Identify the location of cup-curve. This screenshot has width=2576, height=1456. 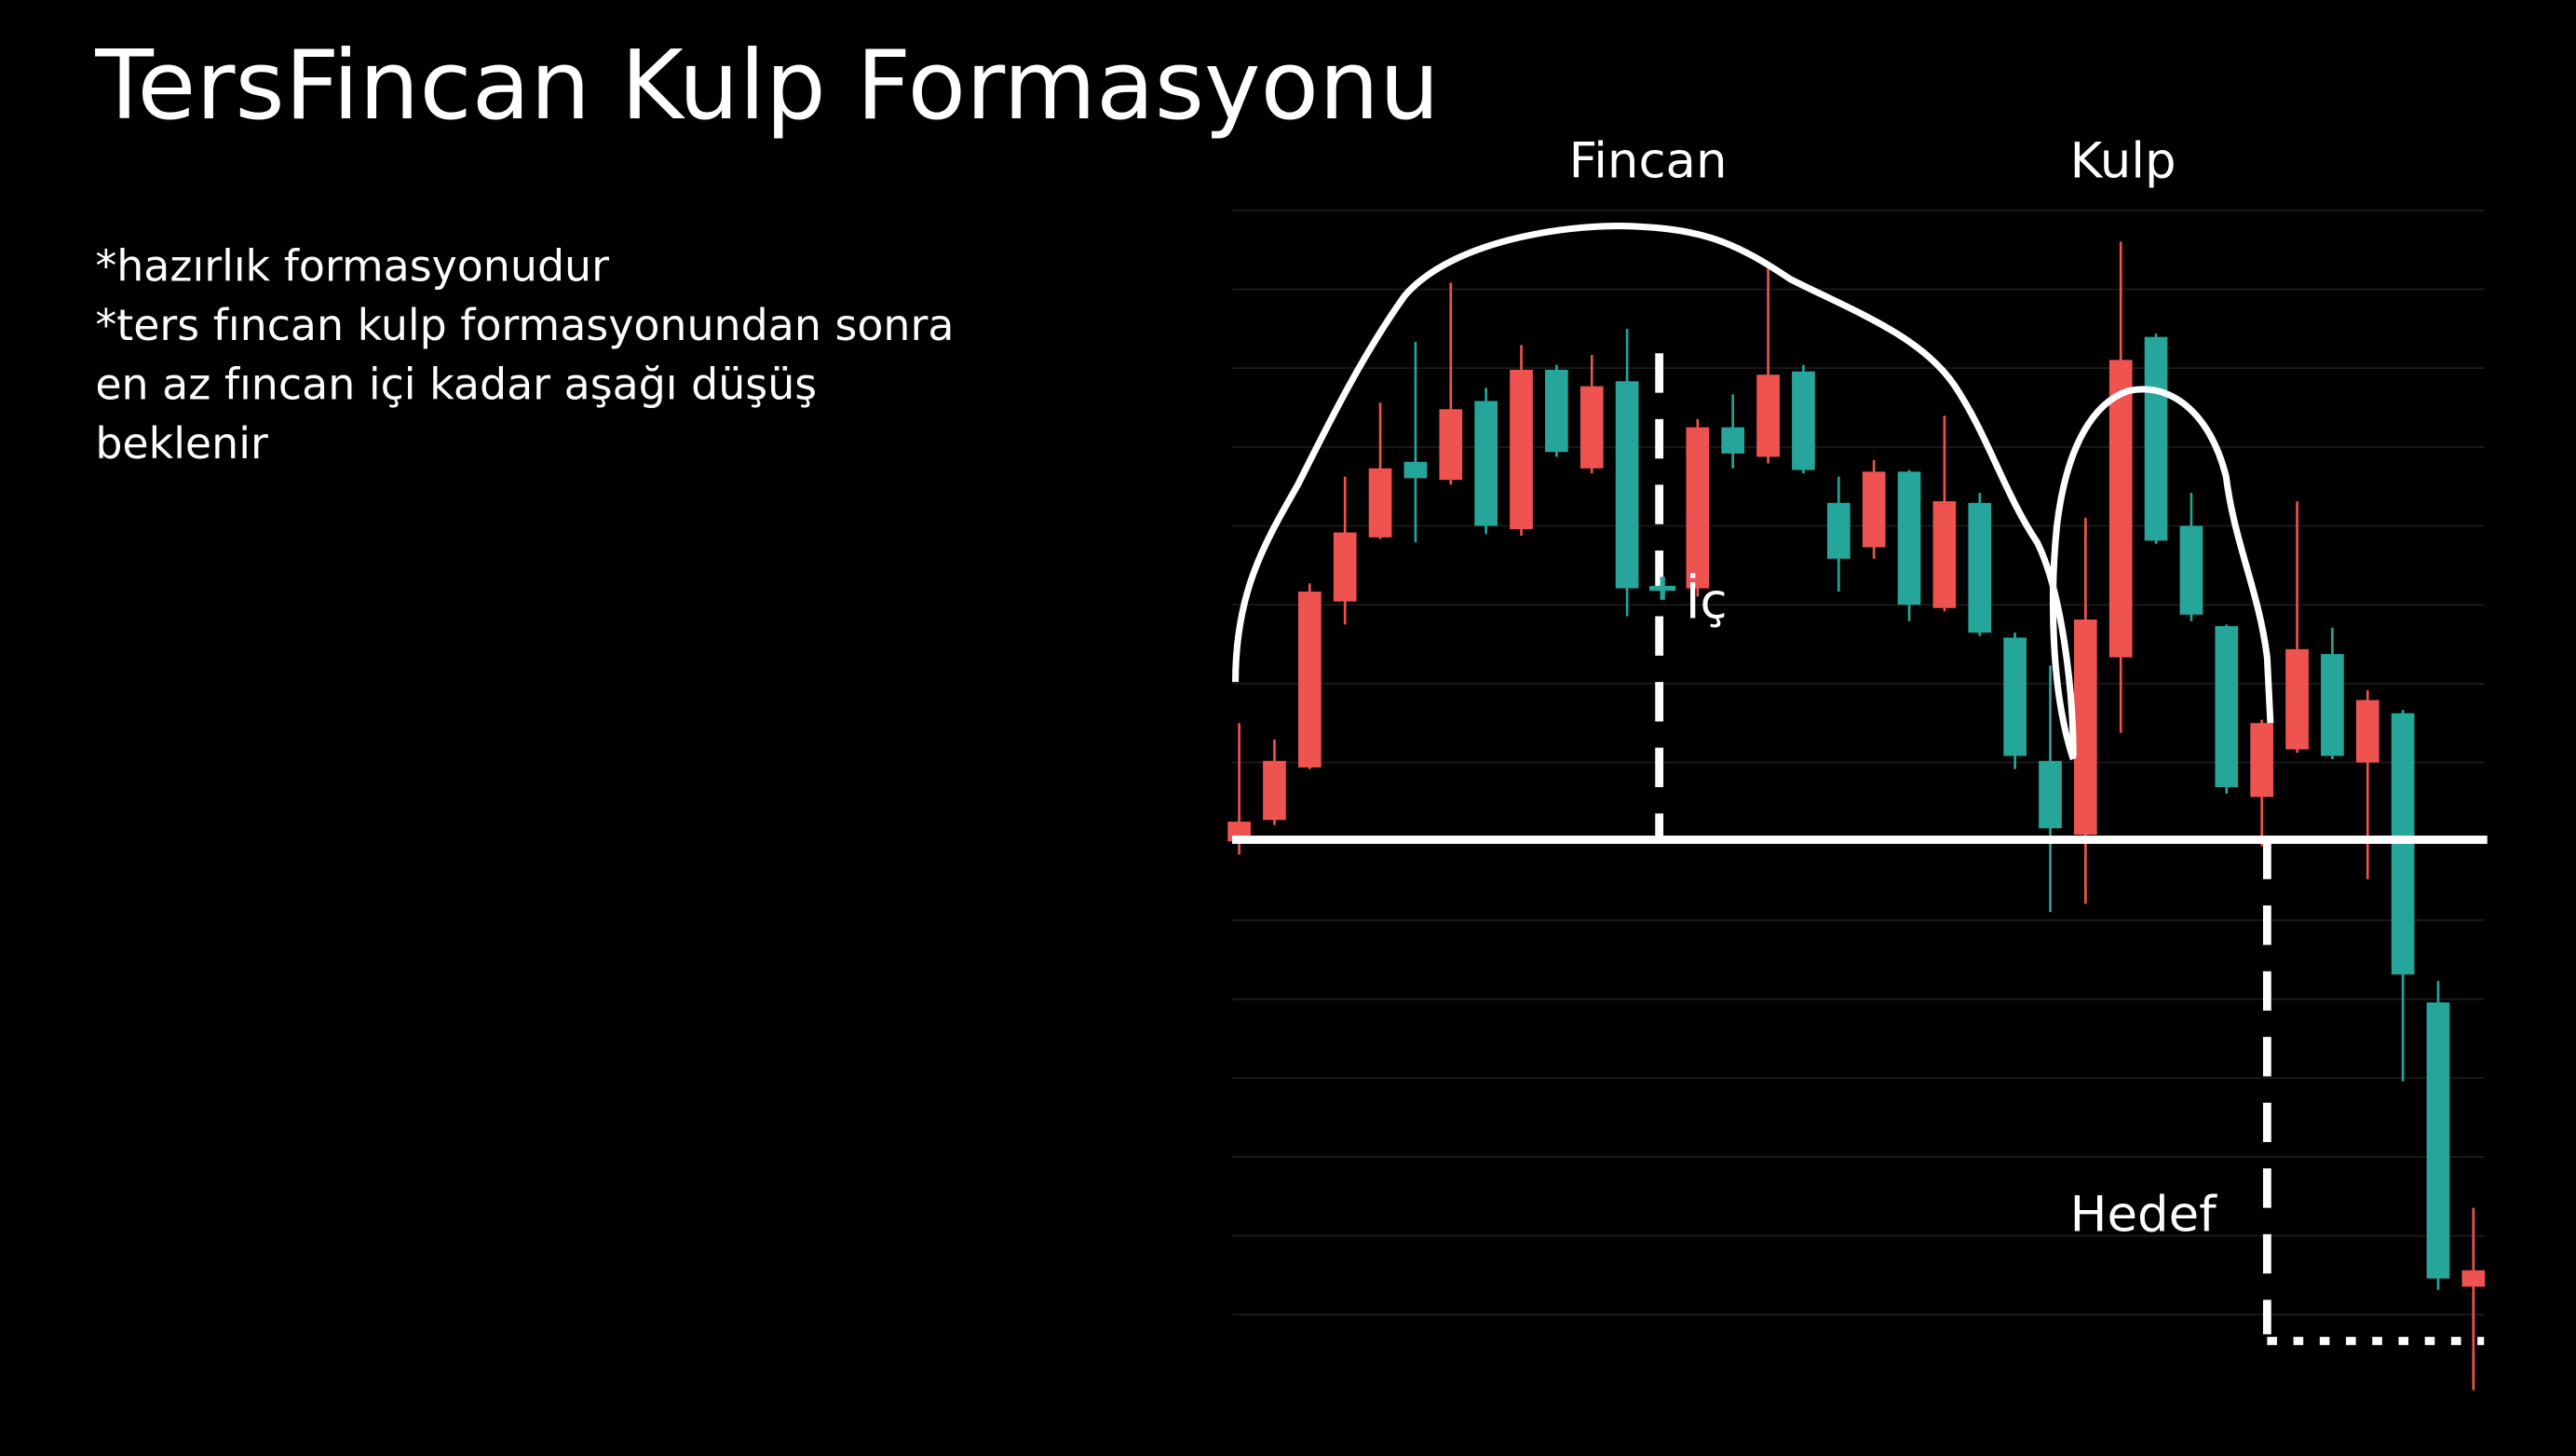
(1654, 489).